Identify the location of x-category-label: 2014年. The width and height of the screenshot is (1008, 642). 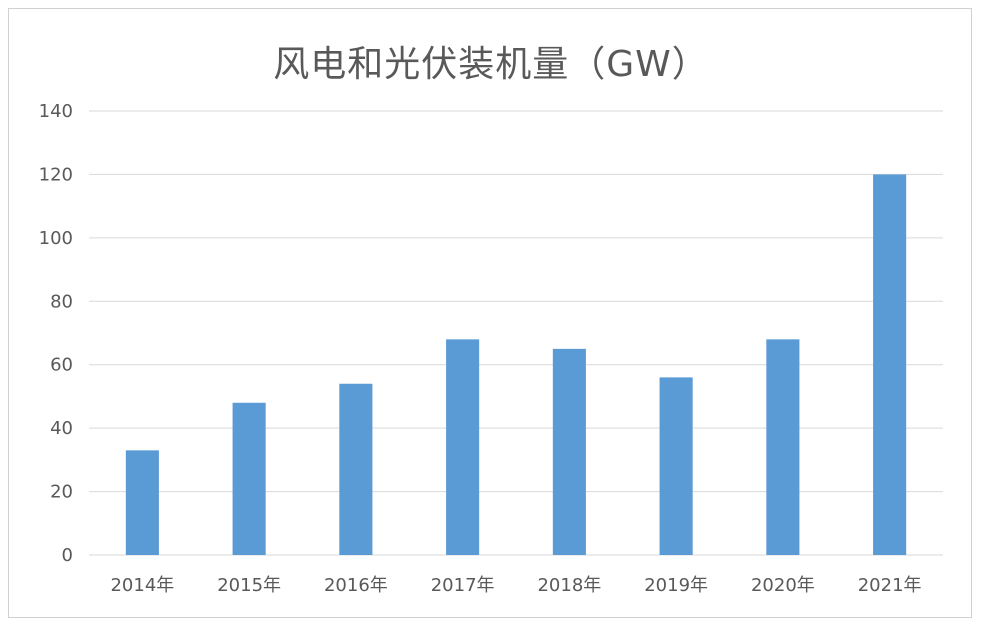
(142, 585).